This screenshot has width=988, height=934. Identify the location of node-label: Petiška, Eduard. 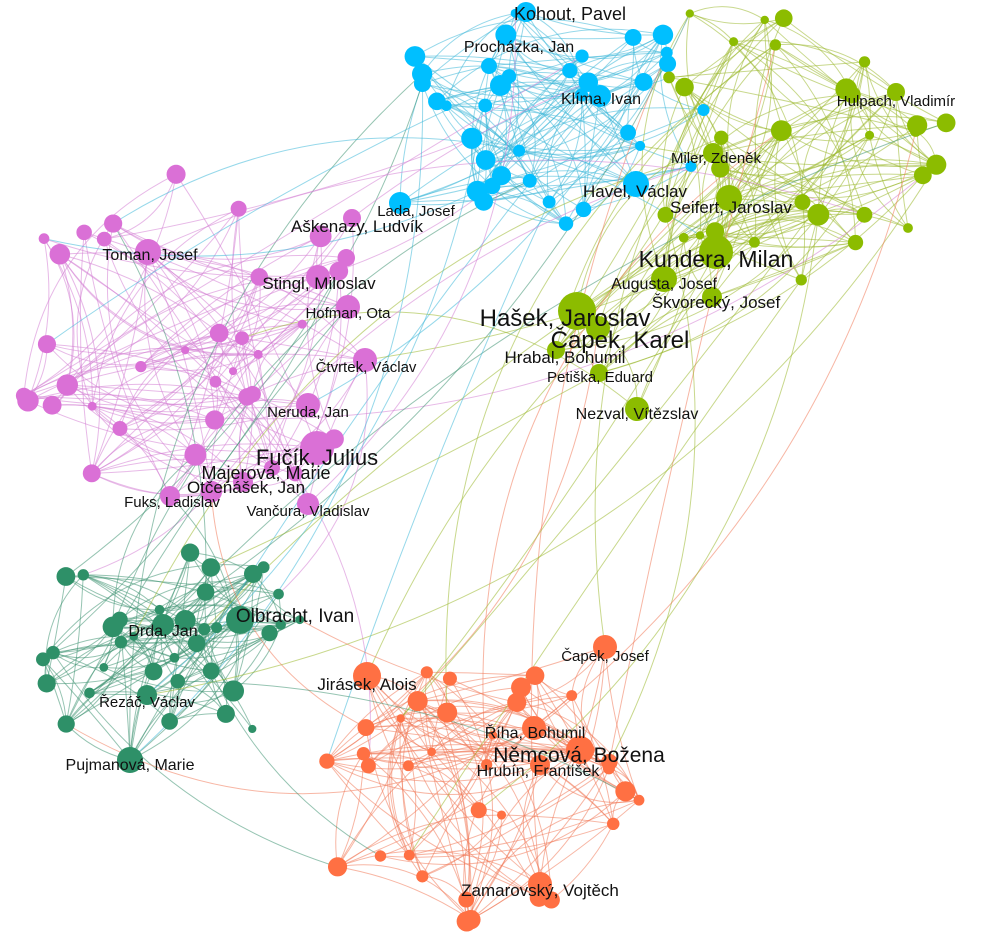
(600, 377).